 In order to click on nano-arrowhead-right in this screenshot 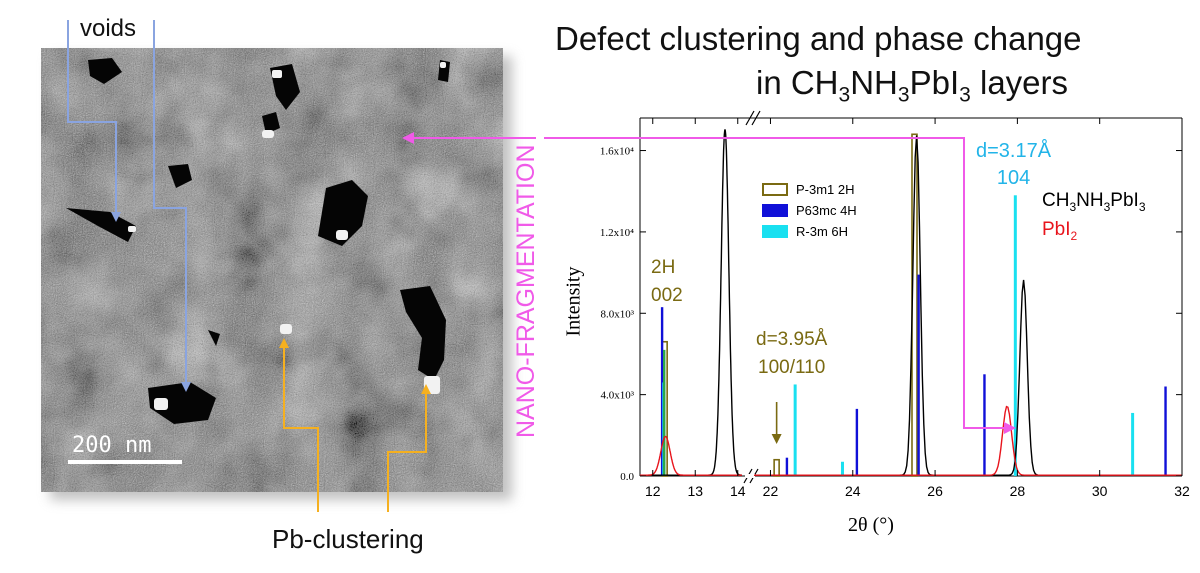, I will do `click(1010, 428)`.